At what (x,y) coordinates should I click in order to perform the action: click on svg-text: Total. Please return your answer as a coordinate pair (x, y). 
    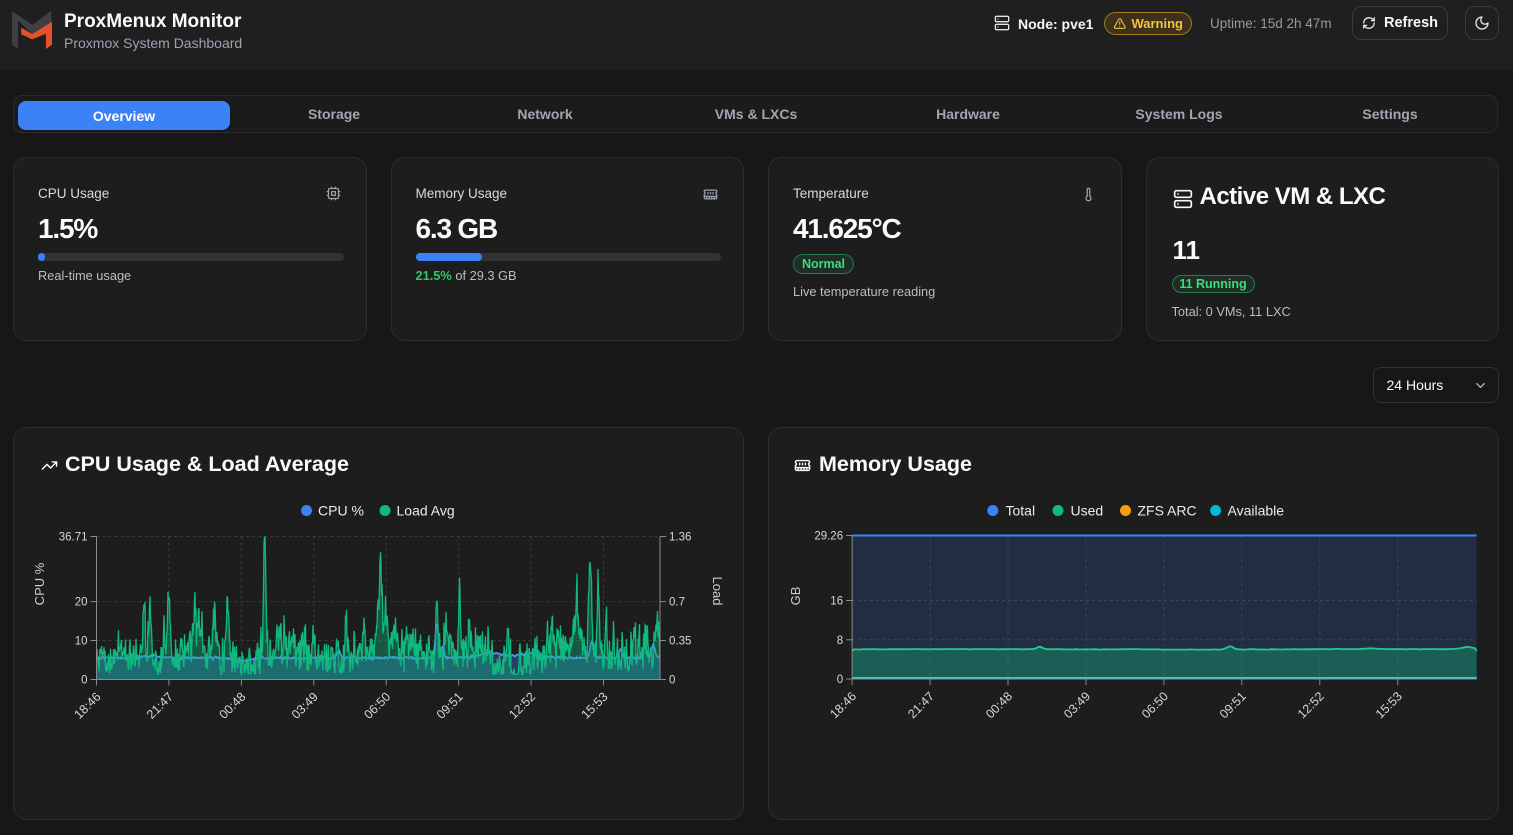
    Looking at the image, I should click on (1021, 511).